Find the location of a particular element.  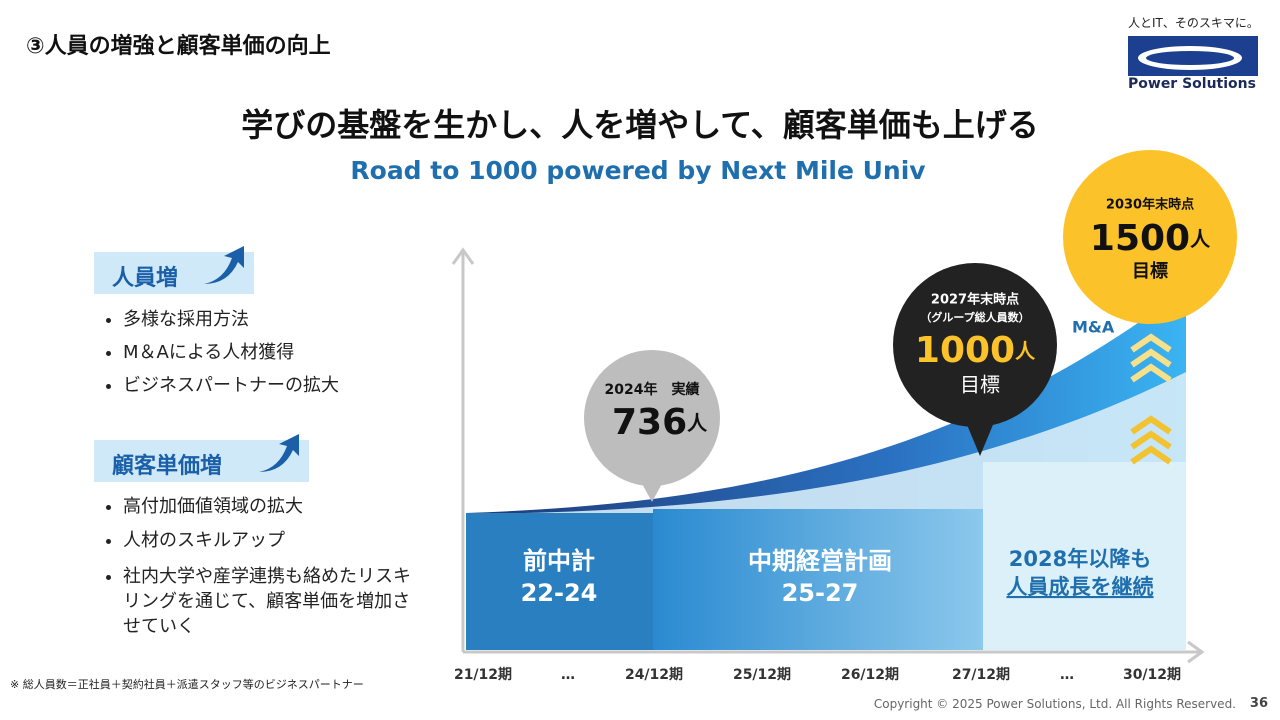

phase-name: 中期経営計画 is located at coordinates (820, 561).